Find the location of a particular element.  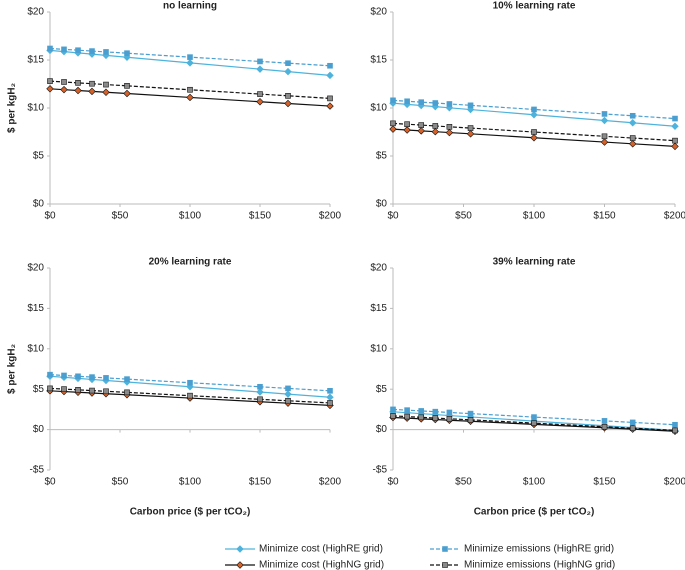

subplot-title: 10% learning rate is located at coordinates (534, 6).